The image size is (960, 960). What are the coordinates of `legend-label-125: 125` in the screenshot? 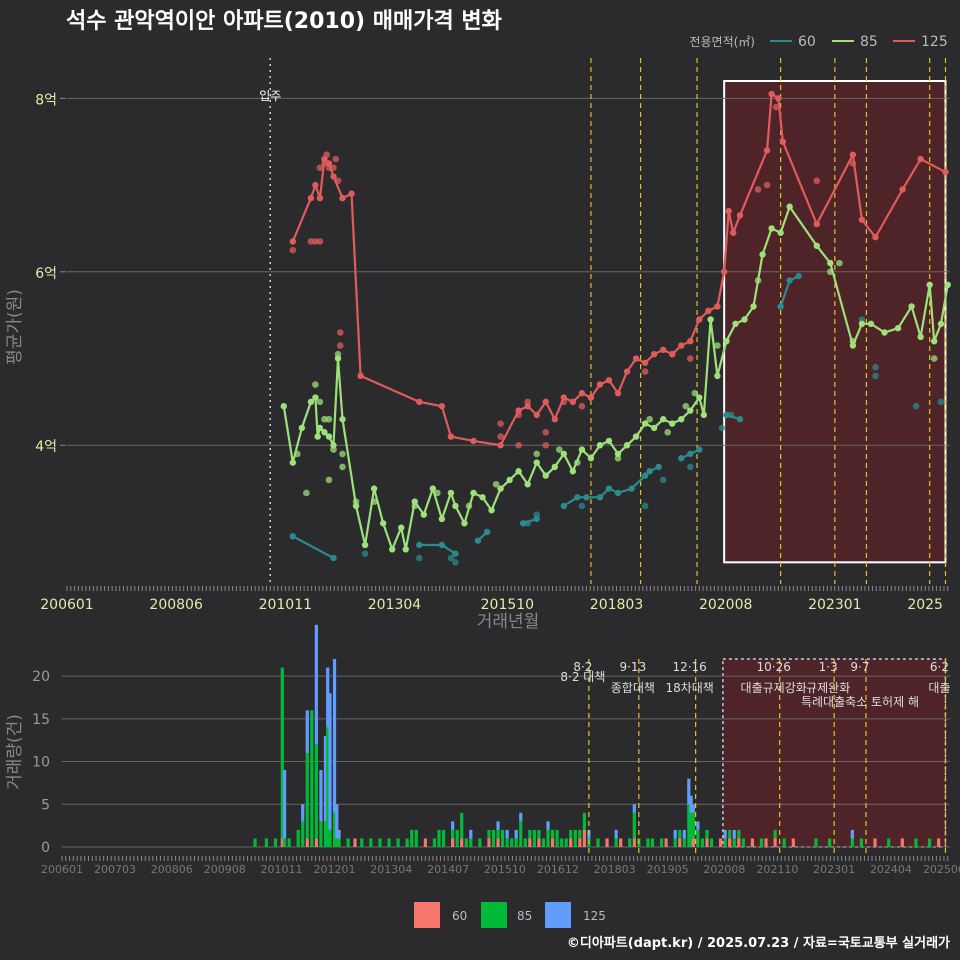 It's located at (934, 42).